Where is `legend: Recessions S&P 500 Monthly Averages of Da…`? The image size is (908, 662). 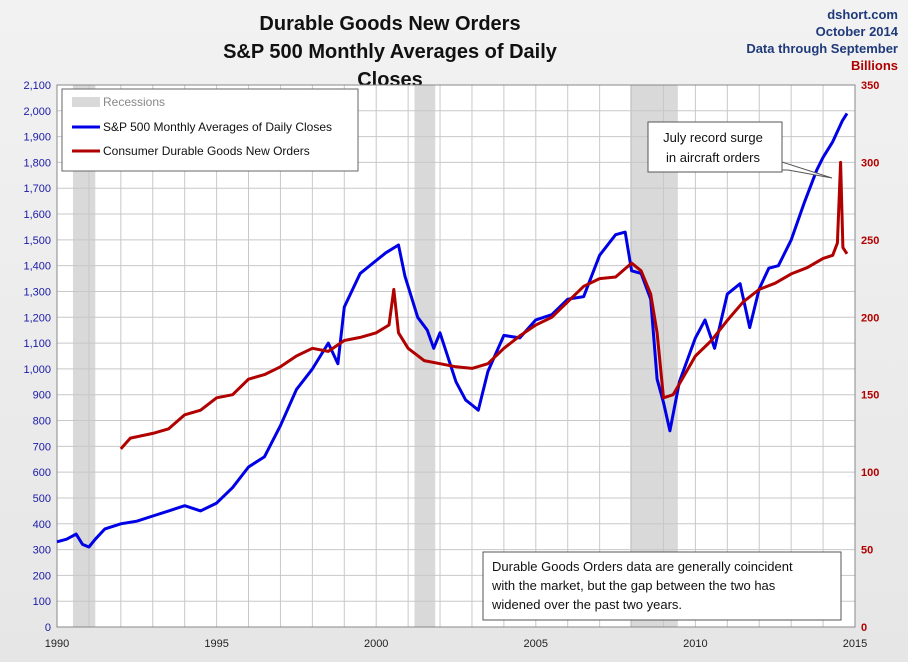 legend: Recessions S&P 500 Monthly Averages of Da… is located at coordinates (210, 130).